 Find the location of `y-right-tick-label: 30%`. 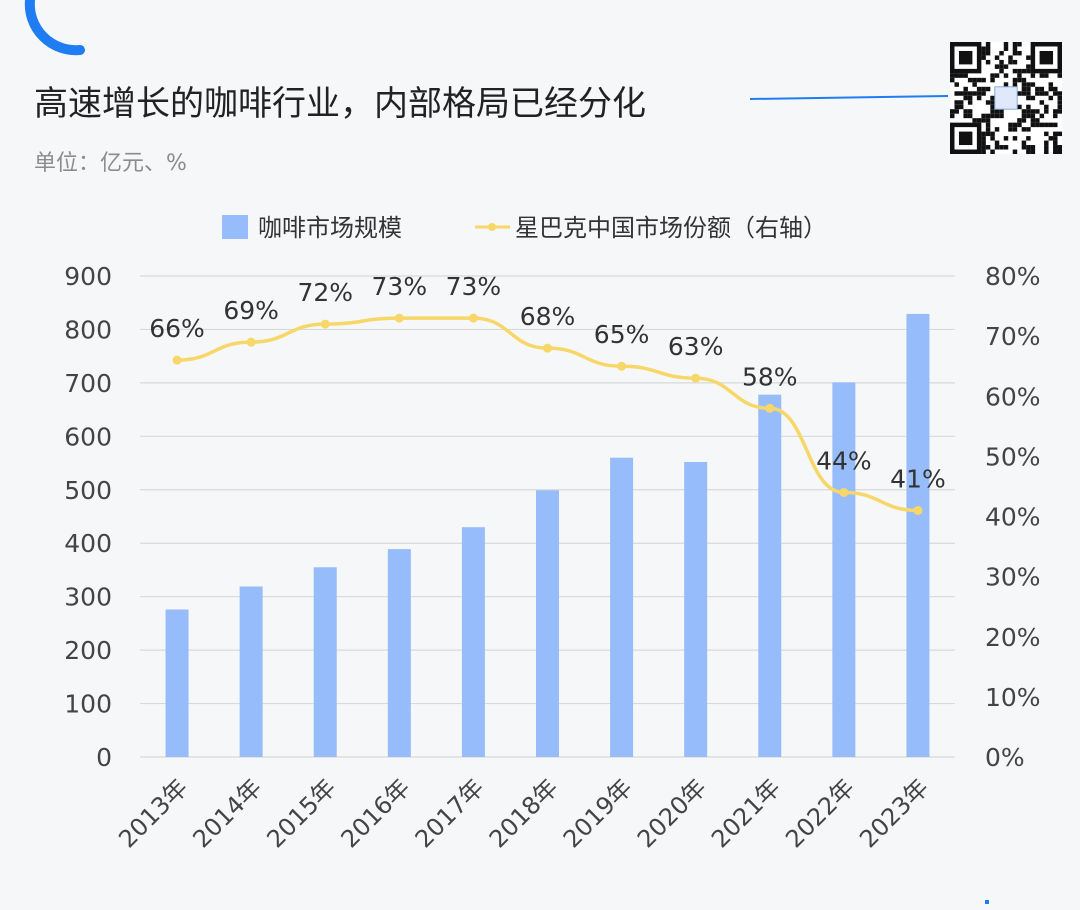

y-right-tick-label: 30% is located at coordinates (1013, 577).